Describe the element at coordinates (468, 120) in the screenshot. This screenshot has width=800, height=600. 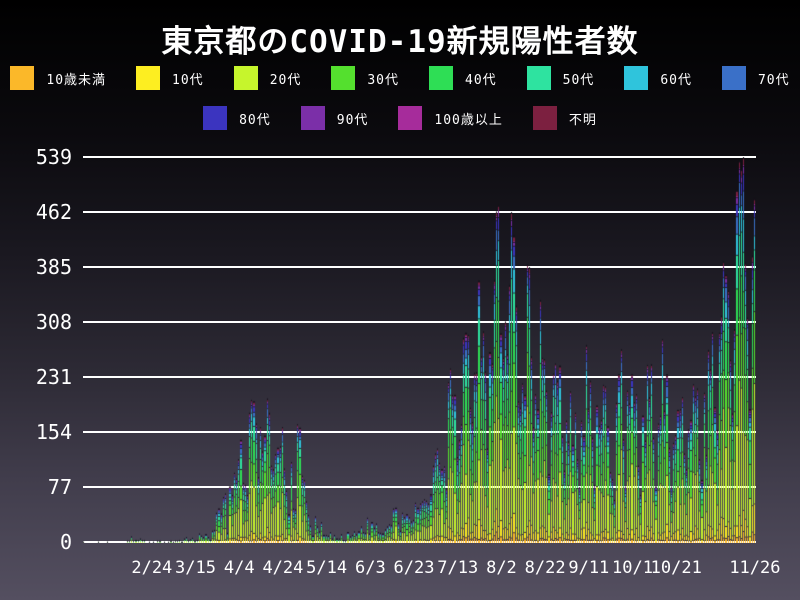
I see `legend-label: 100歳以上` at that location.